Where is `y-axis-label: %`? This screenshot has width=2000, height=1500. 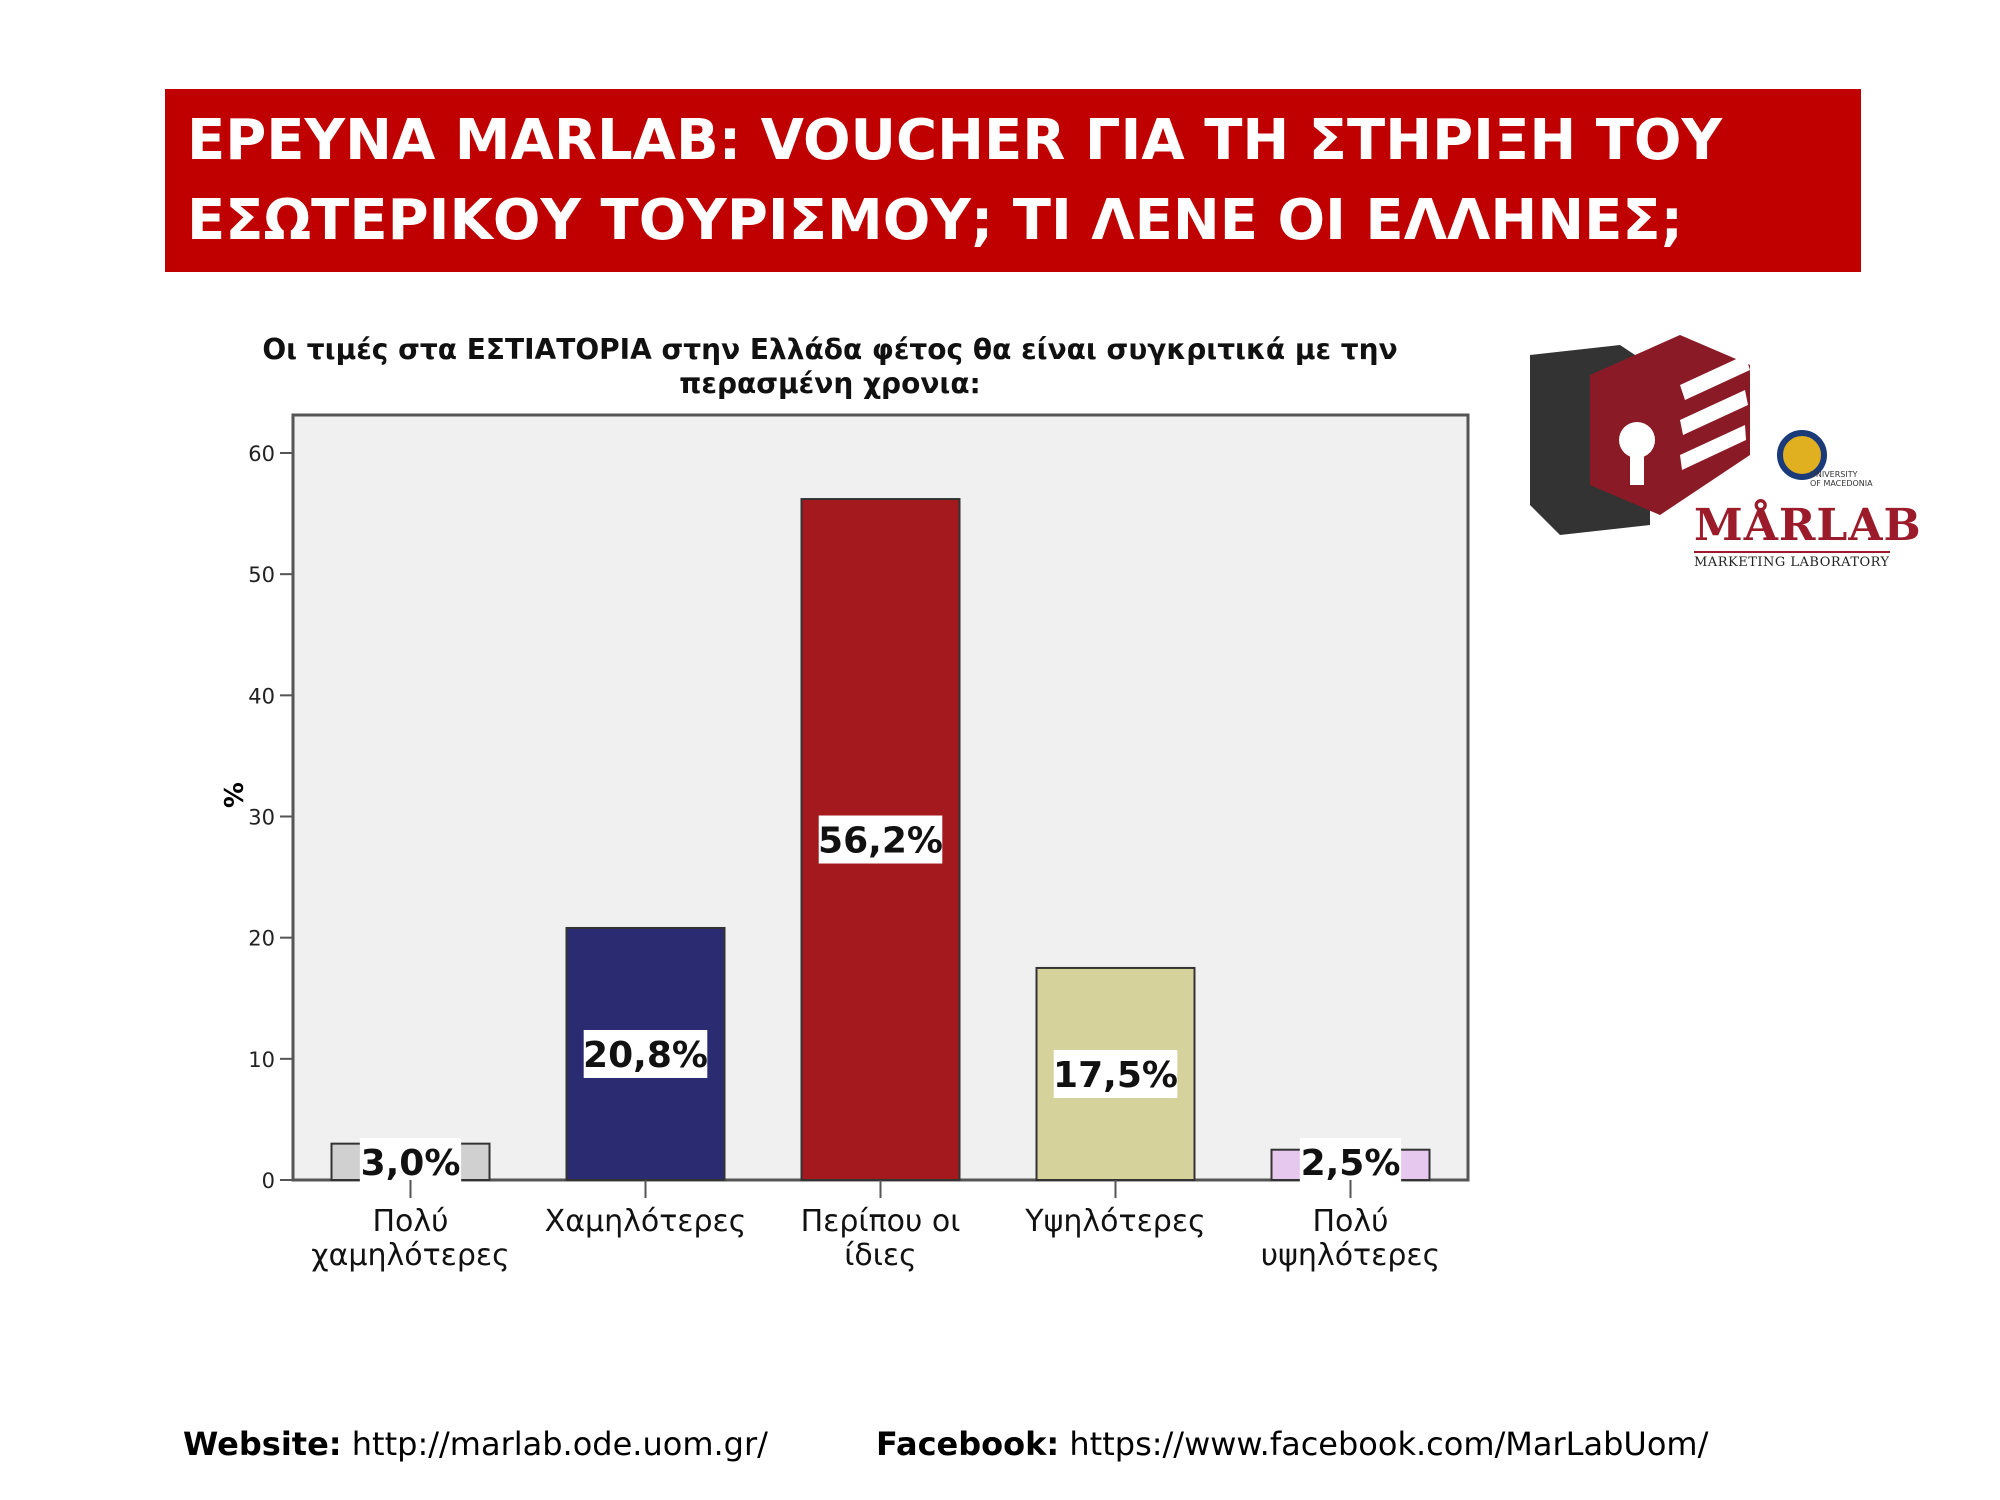
y-axis-label: % is located at coordinates (232, 795).